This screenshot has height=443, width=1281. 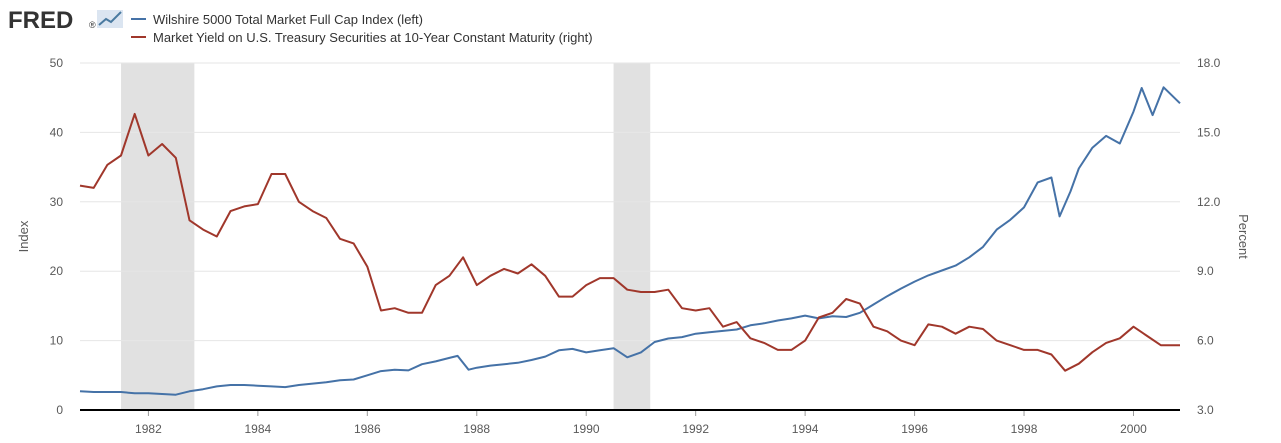 What do you see at coordinates (1205, 341) in the screenshot?
I see `y-right-tick-label: 6.0` at bounding box center [1205, 341].